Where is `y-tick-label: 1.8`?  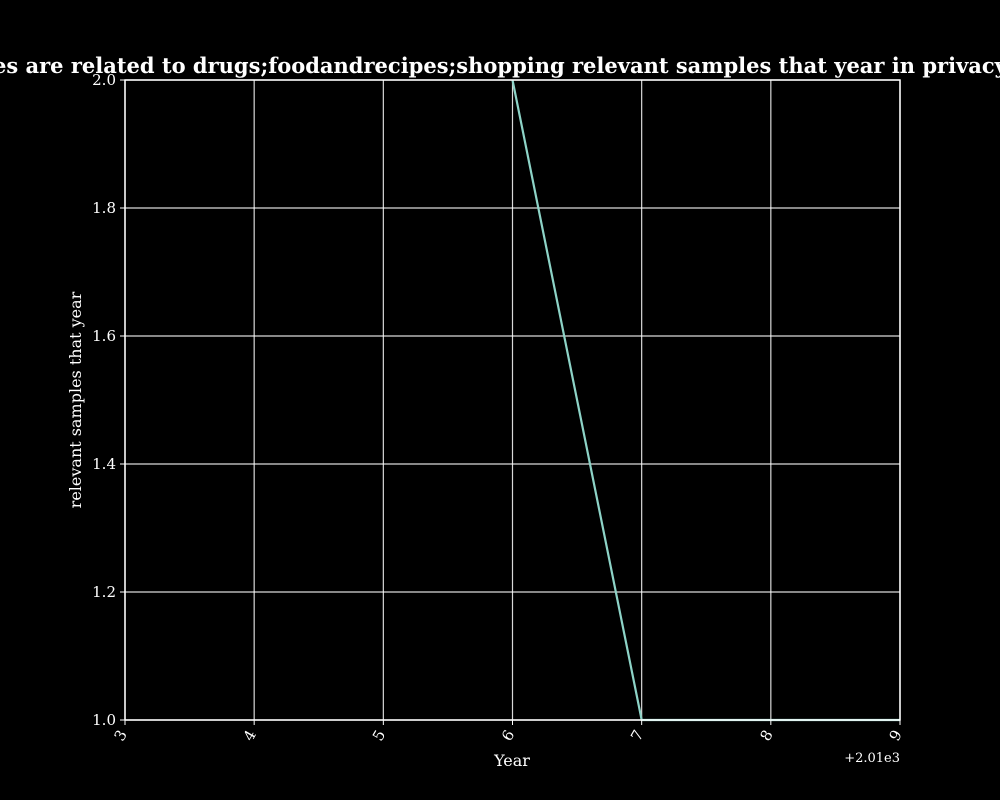 y-tick-label: 1.8 is located at coordinates (104, 208).